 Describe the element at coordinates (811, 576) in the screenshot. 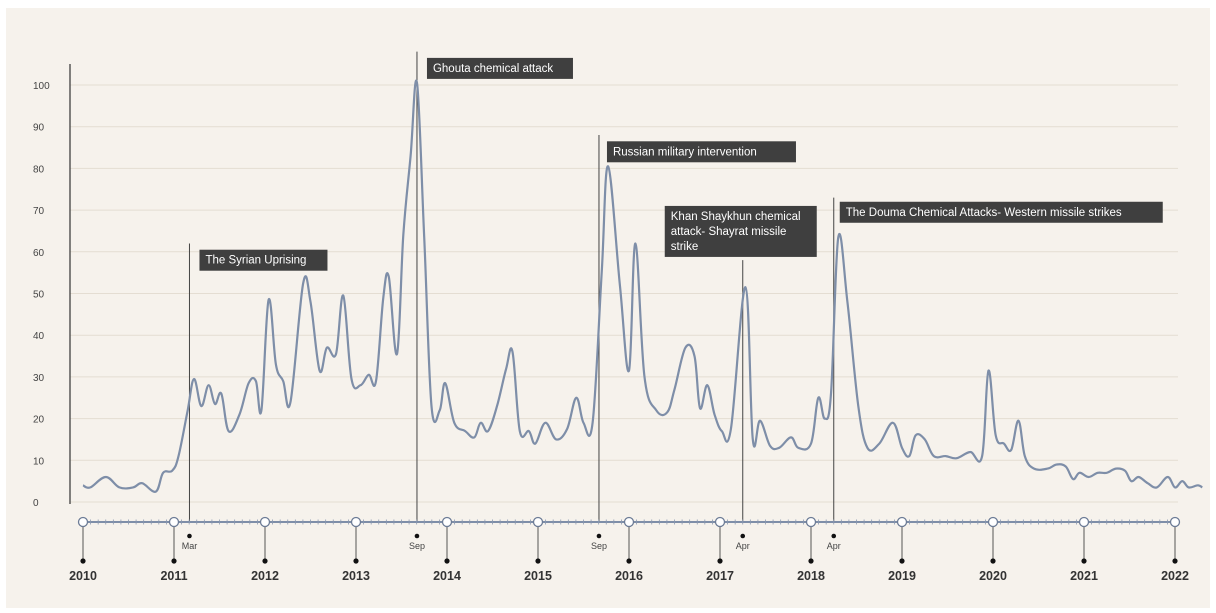

I see `year-label: 2018` at that location.